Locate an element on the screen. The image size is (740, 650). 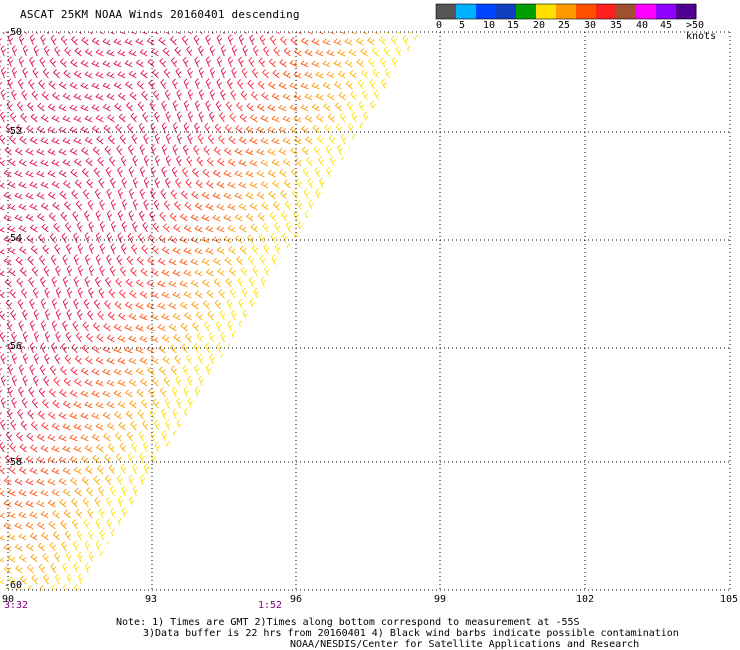
y-tick-label: -56 is located at coordinates (13, 346).